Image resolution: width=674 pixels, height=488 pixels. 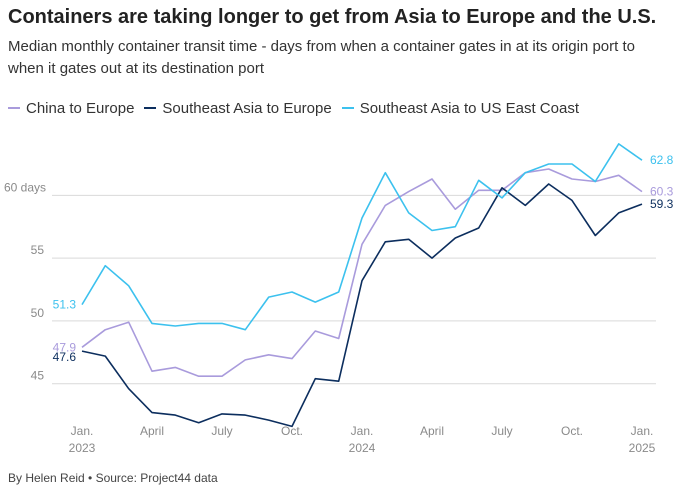 I want to click on legend-item: Southeast Asia to Europe, so click(x=238, y=108).